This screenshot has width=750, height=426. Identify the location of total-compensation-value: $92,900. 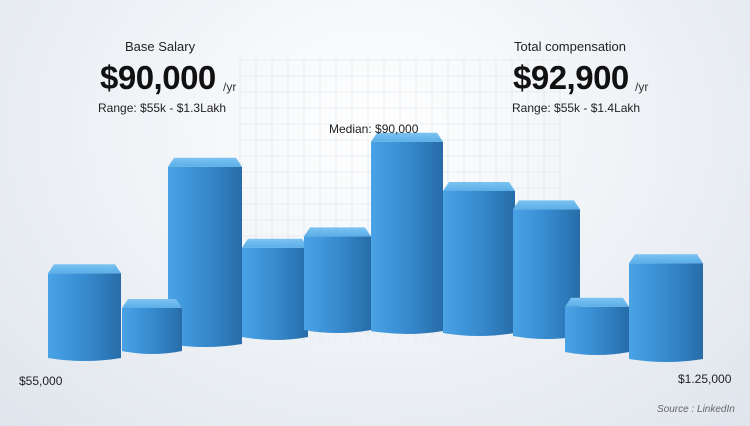
(571, 77).